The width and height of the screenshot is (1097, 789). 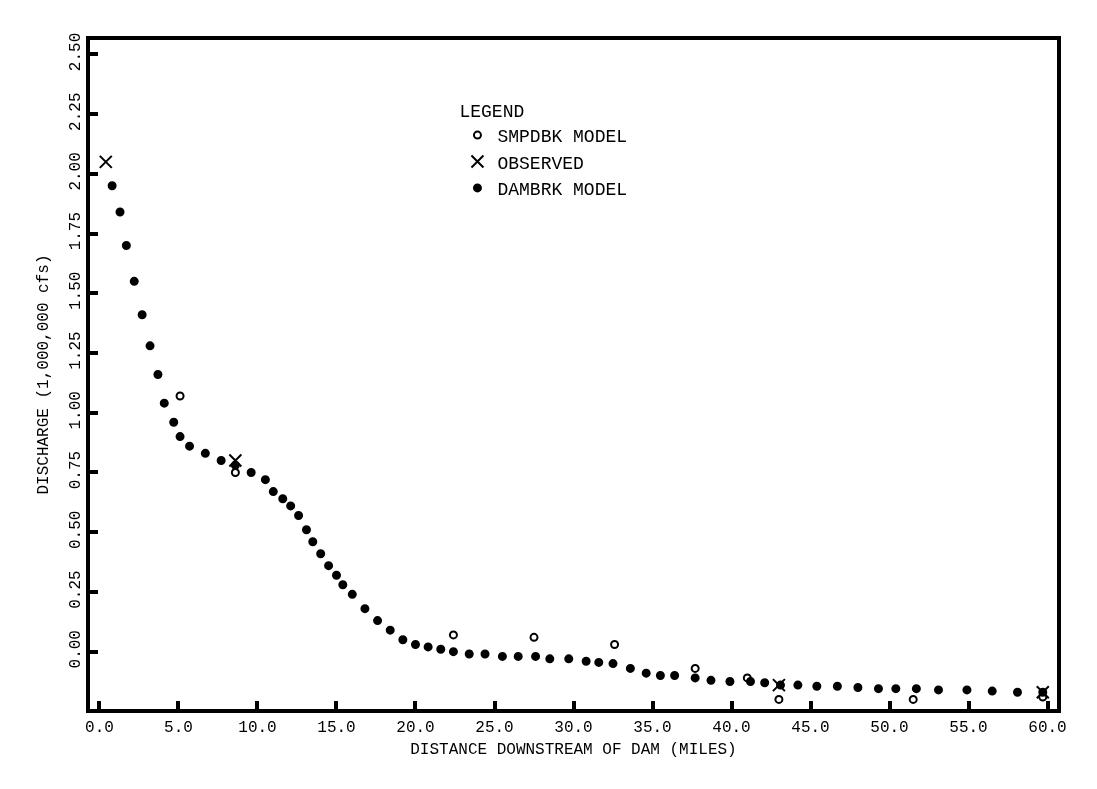 I want to click on x-tick-label: 5.0, so click(x=178, y=728).